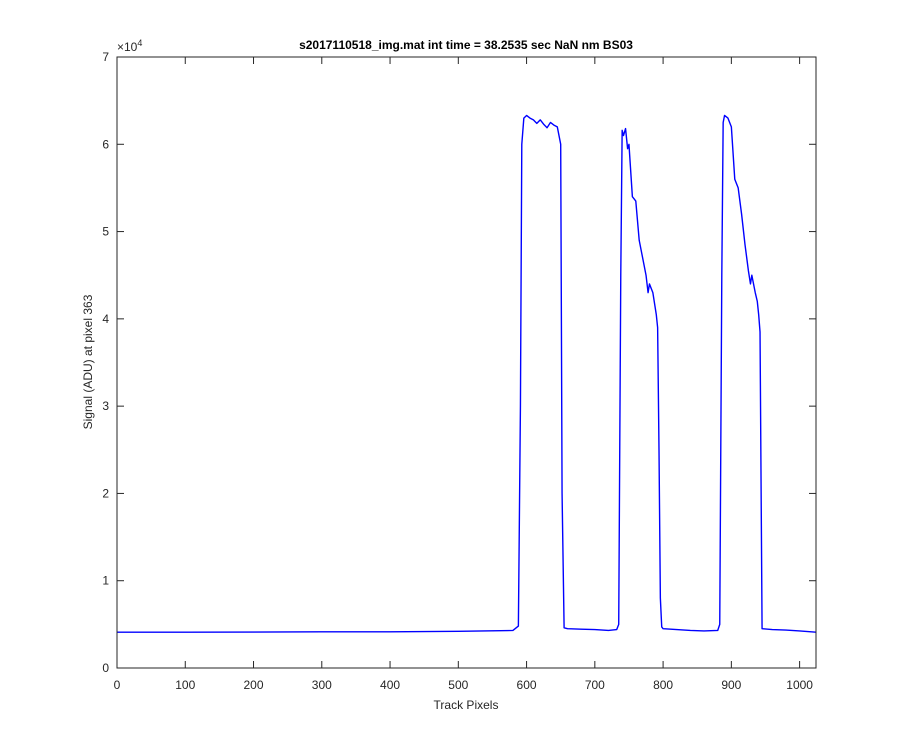 This screenshot has height=750, width=900. I want to click on x-tick-label: 900, so click(731, 685).